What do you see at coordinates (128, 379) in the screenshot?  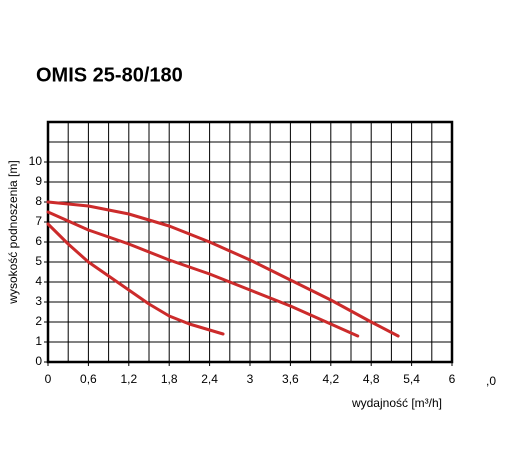 I see `x-tick-label: 1,2` at bounding box center [128, 379].